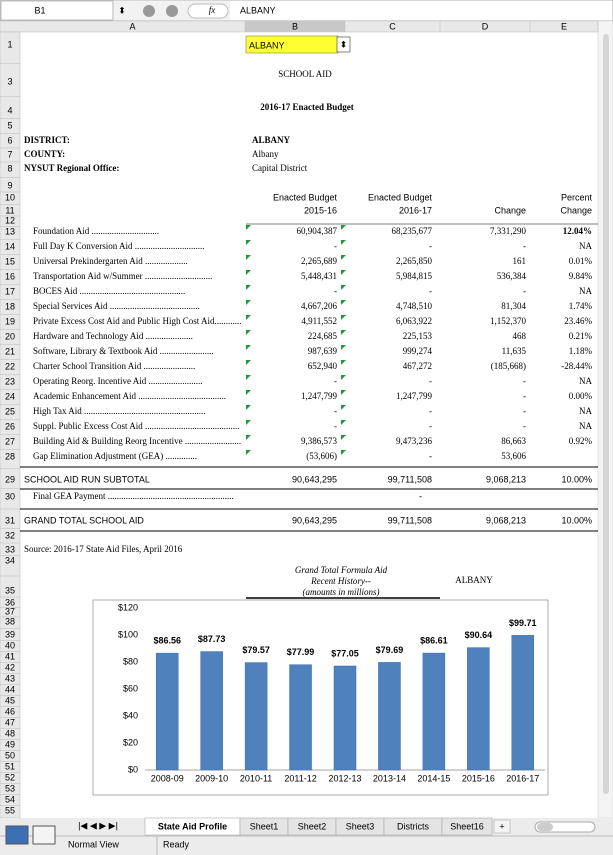  I want to click on enter-icon, so click(172, 11).